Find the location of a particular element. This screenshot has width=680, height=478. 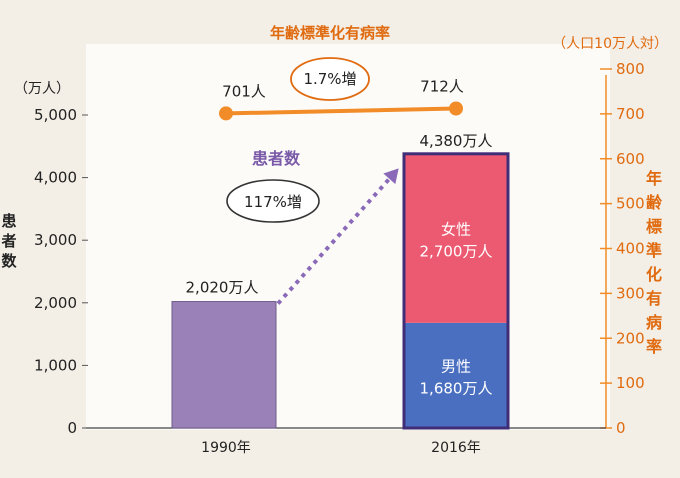

right-tick-label: 0 is located at coordinates (621, 428).